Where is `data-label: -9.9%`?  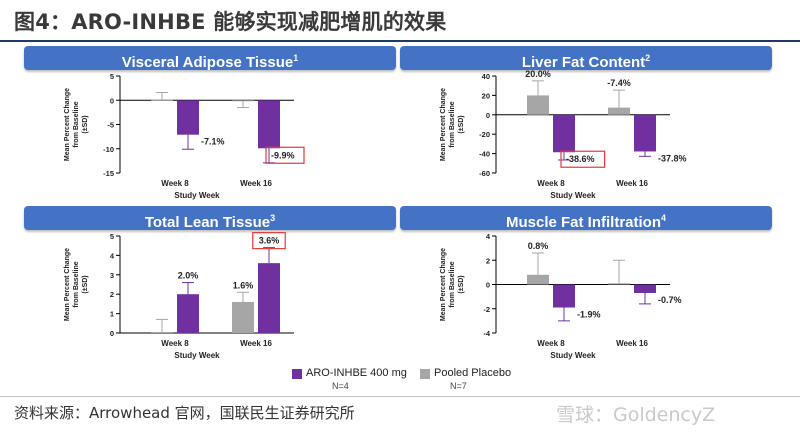 data-label: -9.9% is located at coordinates (283, 155).